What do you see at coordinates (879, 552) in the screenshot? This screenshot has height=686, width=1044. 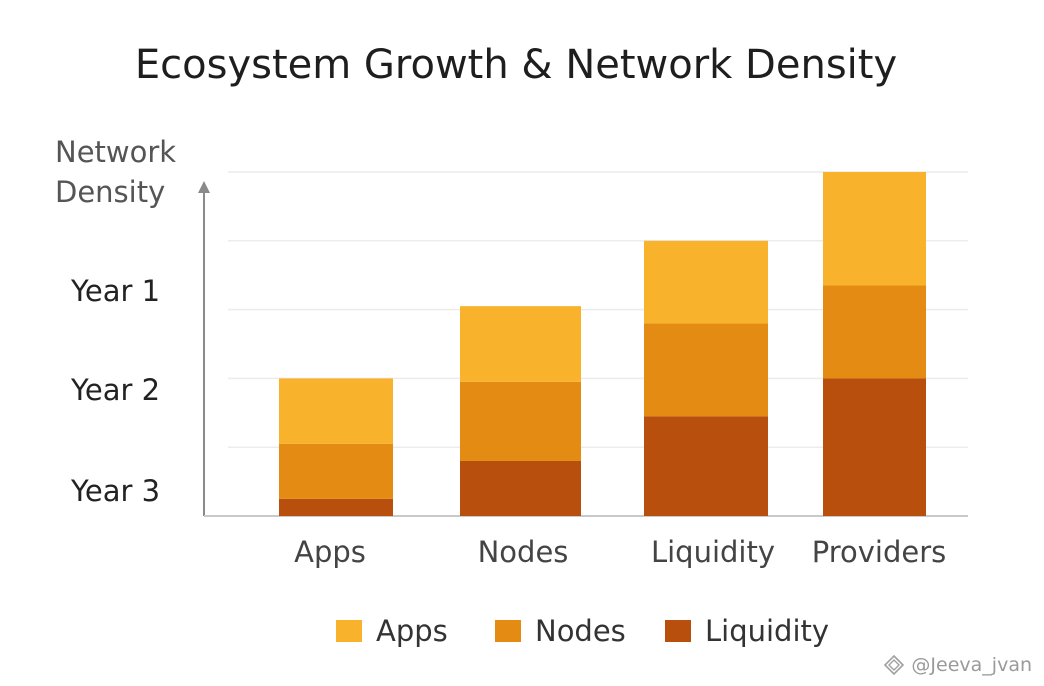 I see `x-tick-label: Providers` at bounding box center [879, 552].